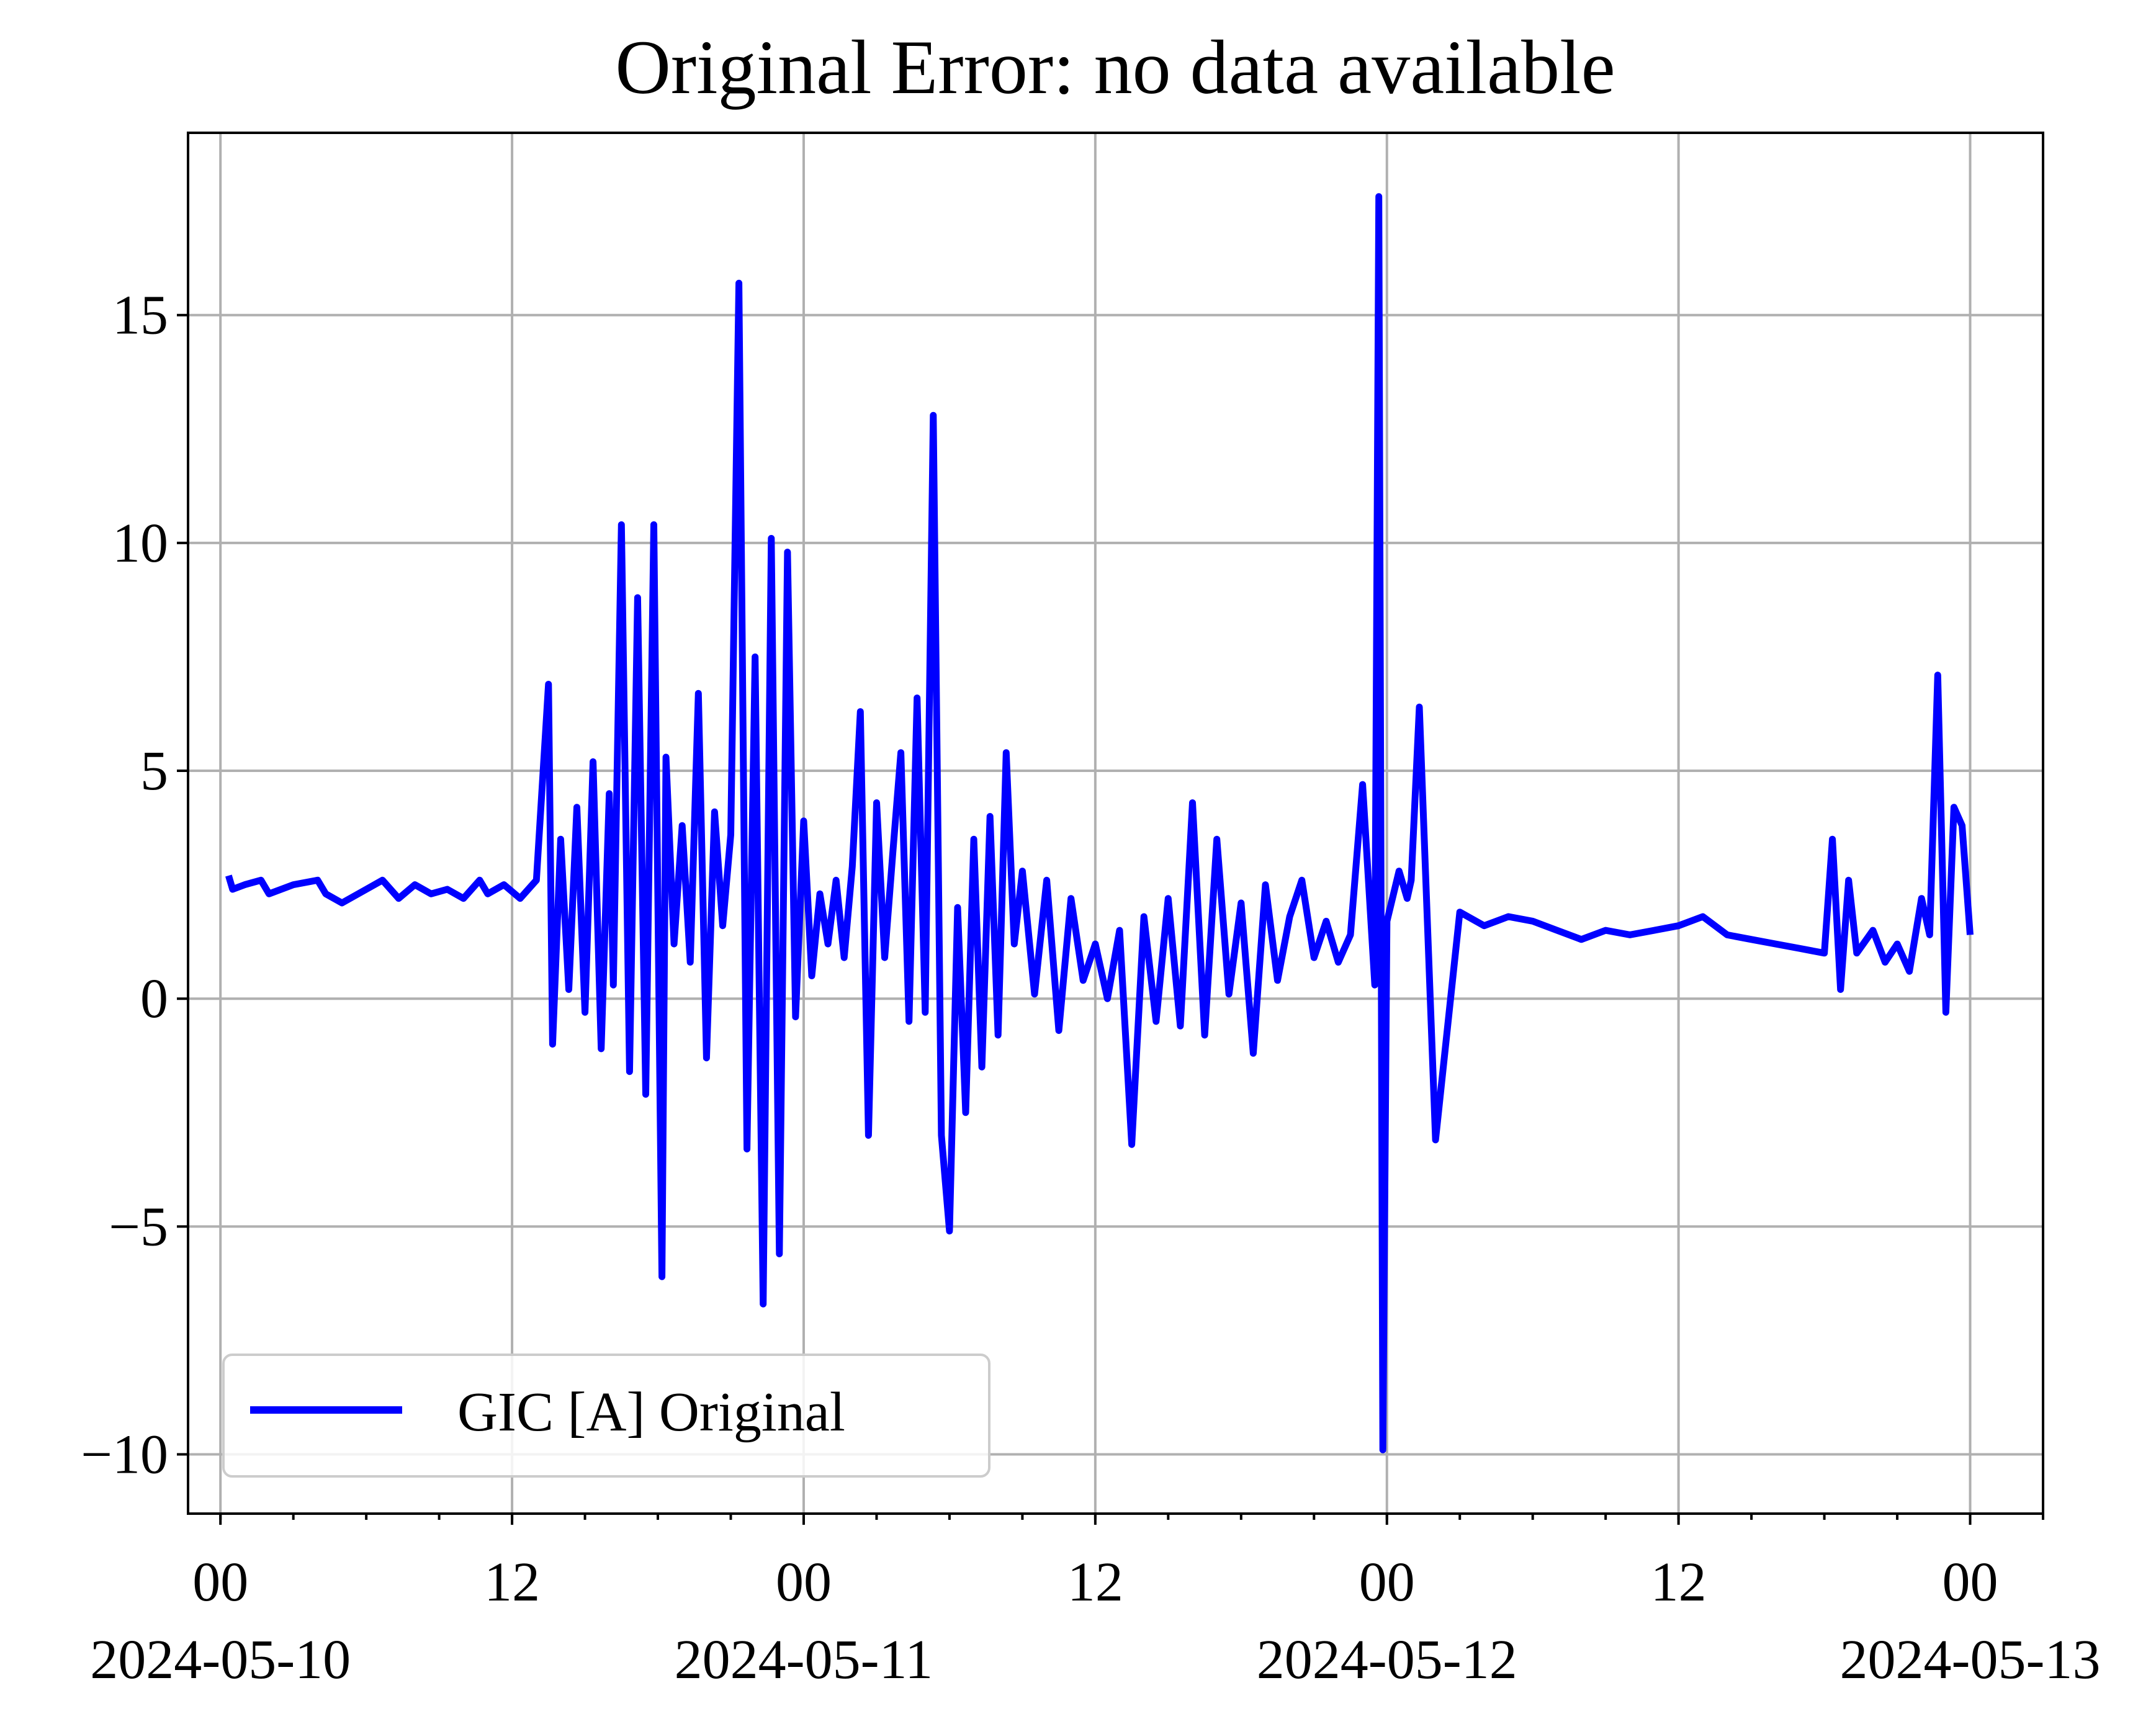 Image resolution: width=2156 pixels, height=1724 pixels. What do you see at coordinates (140, 315) in the screenshot?
I see `y-tick-label: 15` at bounding box center [140, 315].